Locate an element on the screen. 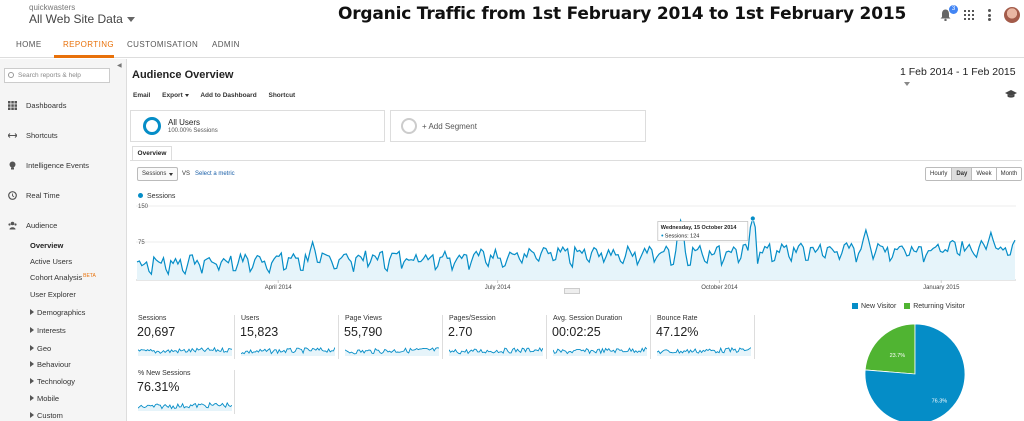 The height and width of the screenshot is (421, 1024). scorecard-value: 15,823 is located at coordinates (259, 332).